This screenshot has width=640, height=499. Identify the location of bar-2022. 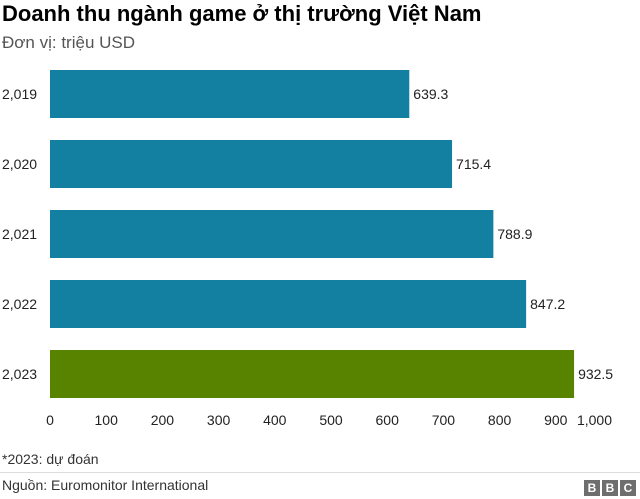
(288, 304).